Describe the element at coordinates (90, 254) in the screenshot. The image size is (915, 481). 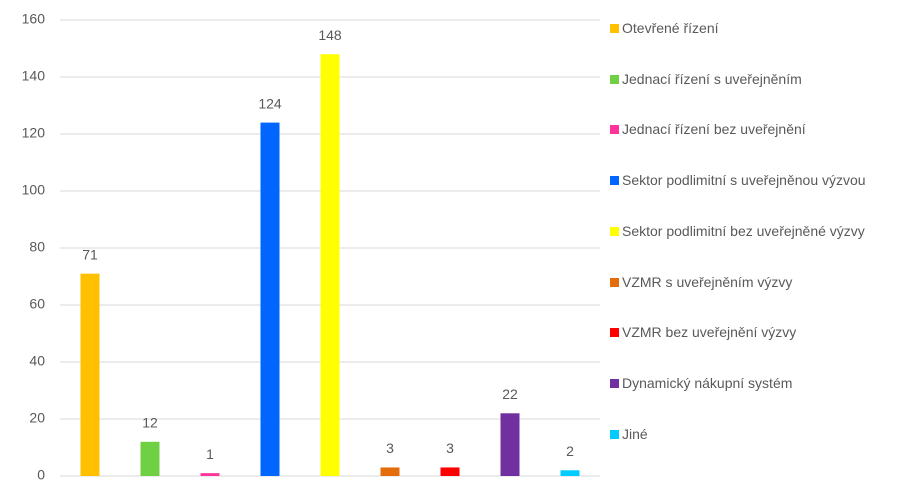
I see `data-label: 71` at that location.